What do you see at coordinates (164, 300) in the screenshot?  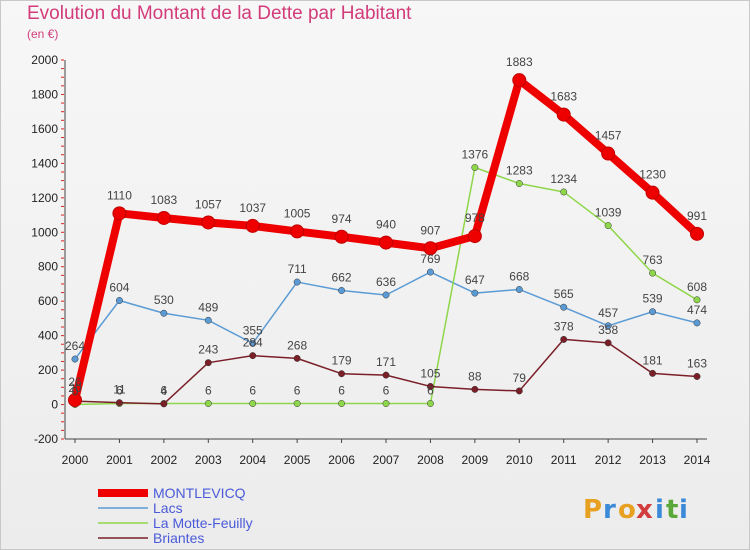 I see `data-label: 530` at bounding box center [164, 300].